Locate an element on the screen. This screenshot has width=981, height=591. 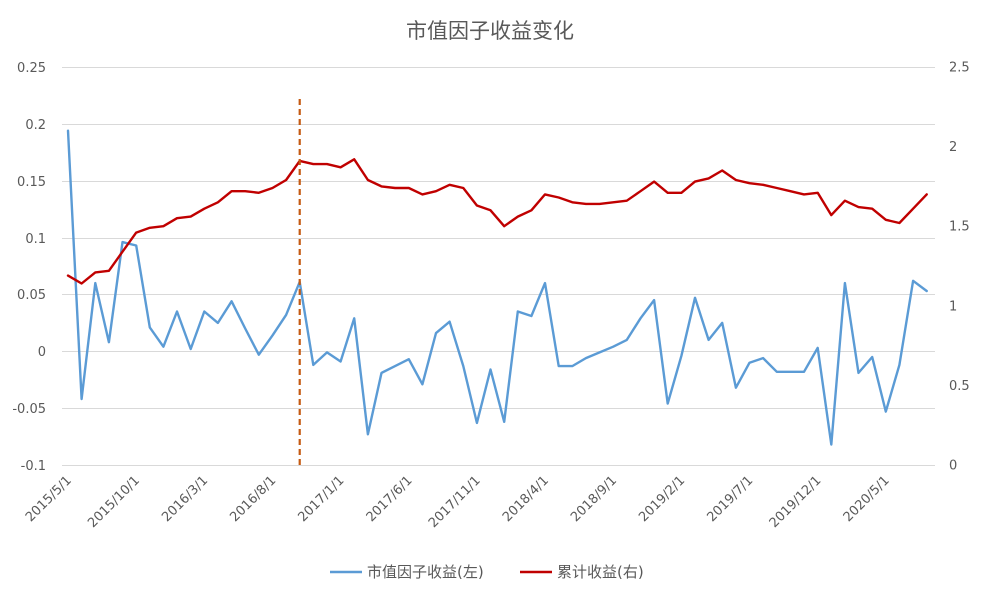
y-left-tick-label: 0.2 is located at coordinates (35, 125).